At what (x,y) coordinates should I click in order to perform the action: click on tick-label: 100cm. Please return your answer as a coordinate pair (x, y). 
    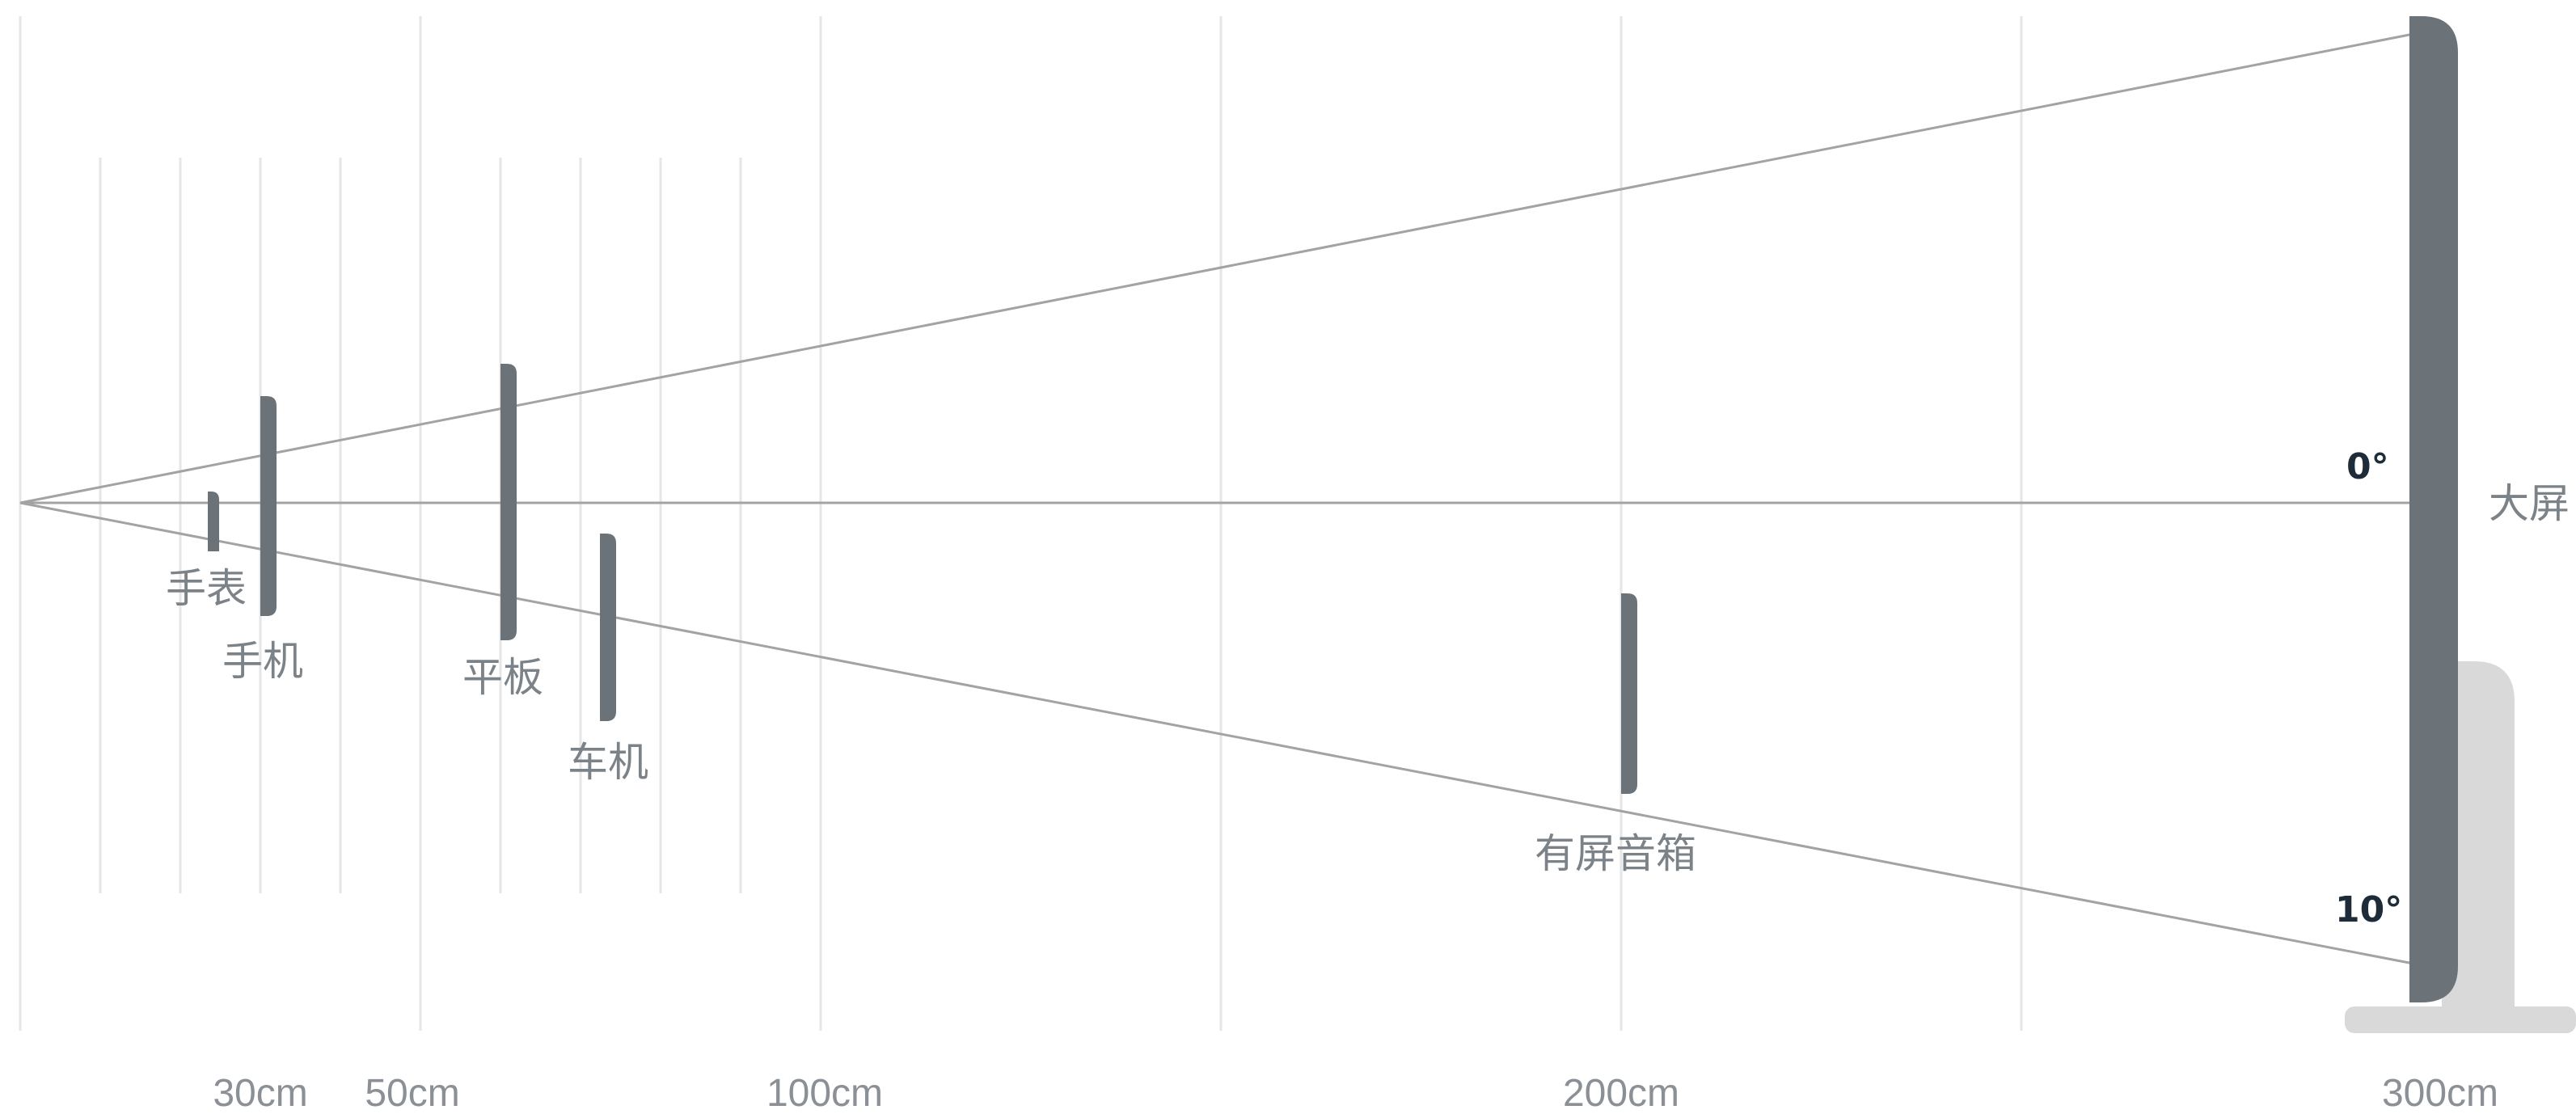
    Looking at the image, I should click on (824, 1093).